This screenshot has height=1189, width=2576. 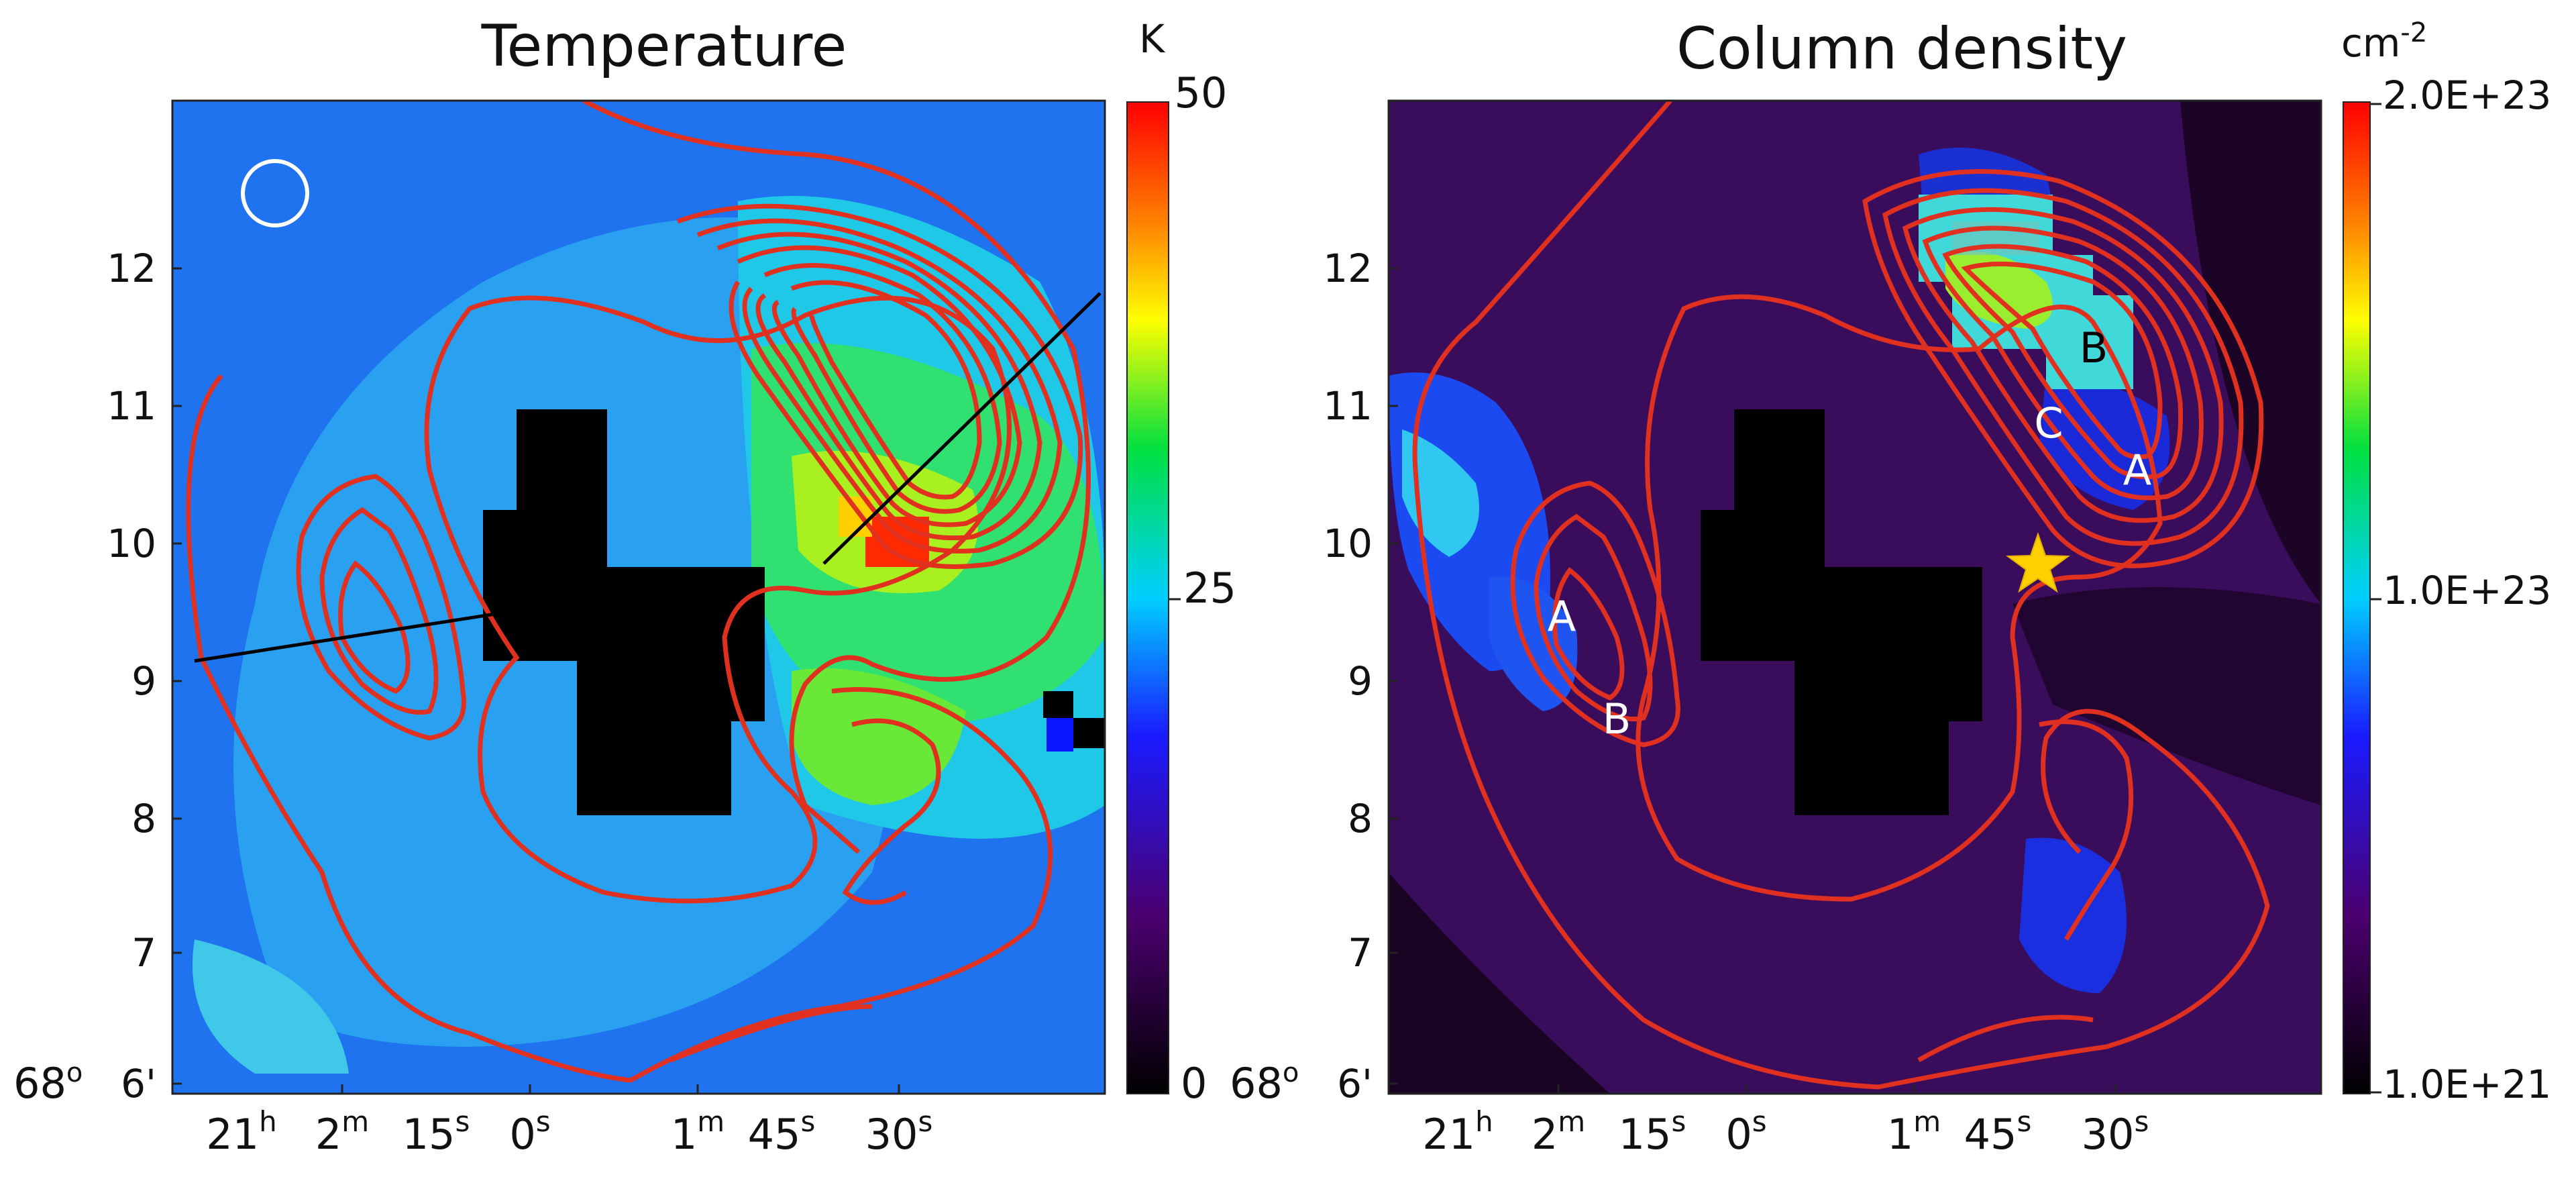 I want to click on column-density-colorbar-tick-mid: 1.0E+23, so click(x=2467, y=590).